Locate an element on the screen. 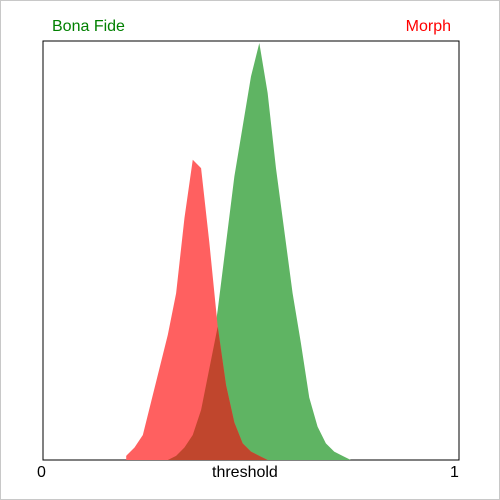 The height and width of the screenshot is (500, 500). legend-bona-fide: Bona Fide is located at coordinates (88, 26).